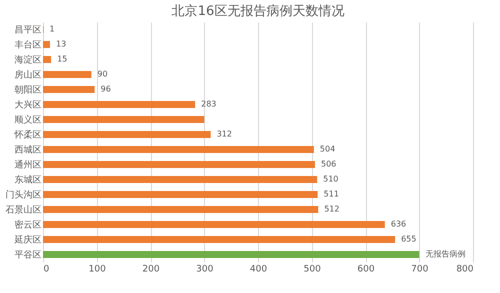 This screenshot has width=500, height=293. What do you see at coordinates (28, 120) in the screenshot?
I see `y-tick-label: 顺义区` at bounding box center [28, 120].